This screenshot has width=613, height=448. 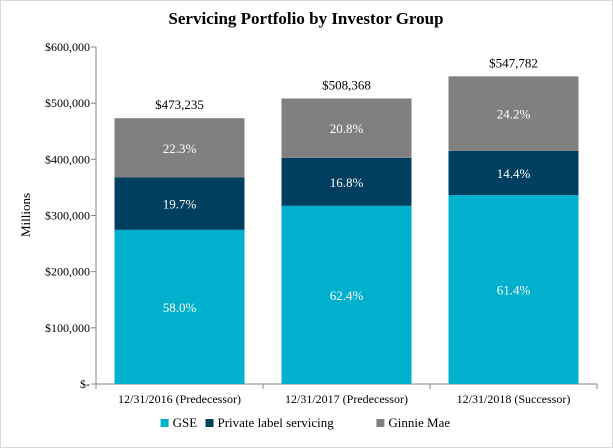 I want to click on legend-label: Private label servicing, so click(x=276, y=422).